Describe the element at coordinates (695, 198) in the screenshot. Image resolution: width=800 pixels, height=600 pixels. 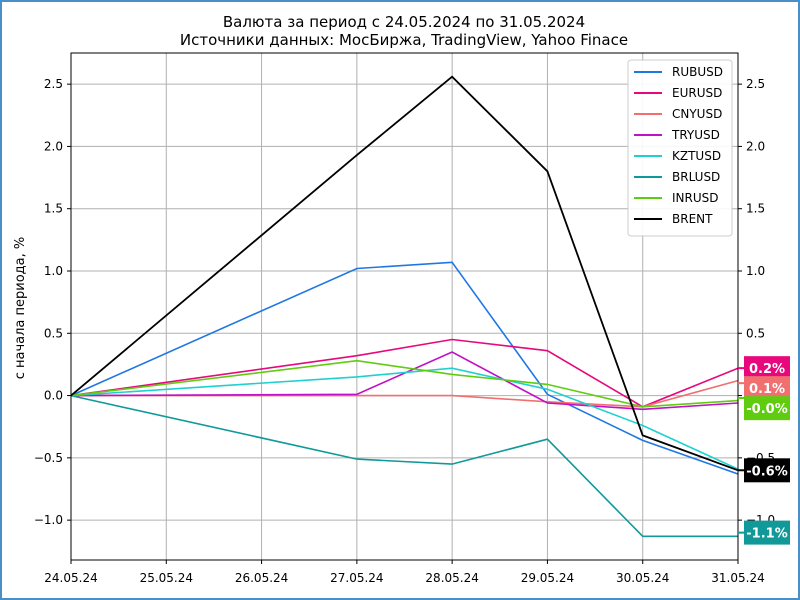
I see `legend-entry-inrusd: INRUSD` at that location.